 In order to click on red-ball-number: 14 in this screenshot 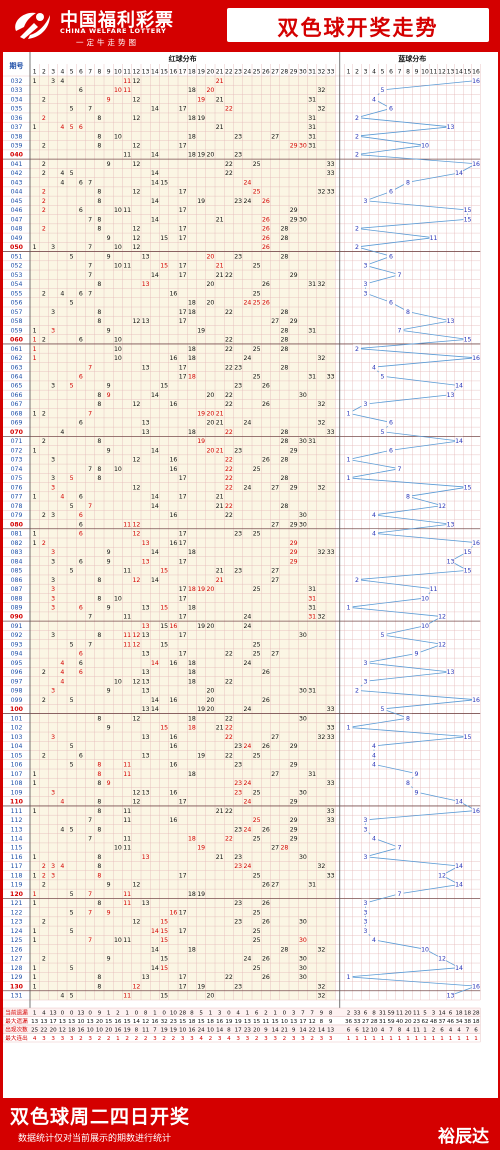, I will do `click(155, 155)`.